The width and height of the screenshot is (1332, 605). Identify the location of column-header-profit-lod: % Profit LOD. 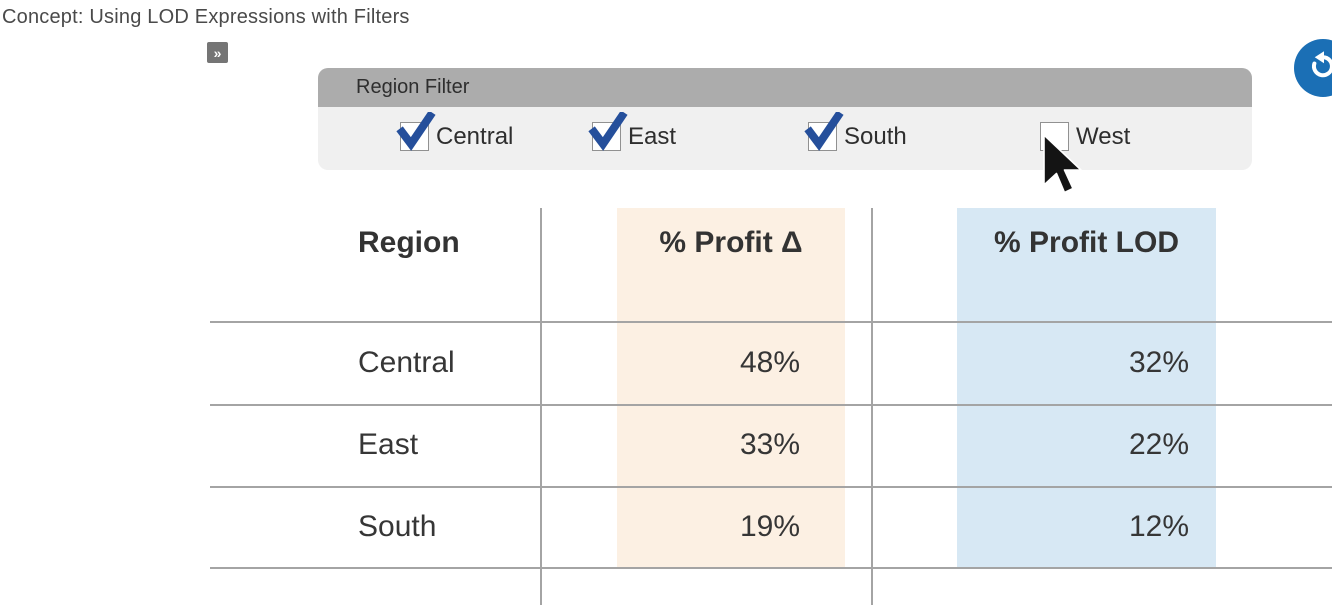
(1086, 242).